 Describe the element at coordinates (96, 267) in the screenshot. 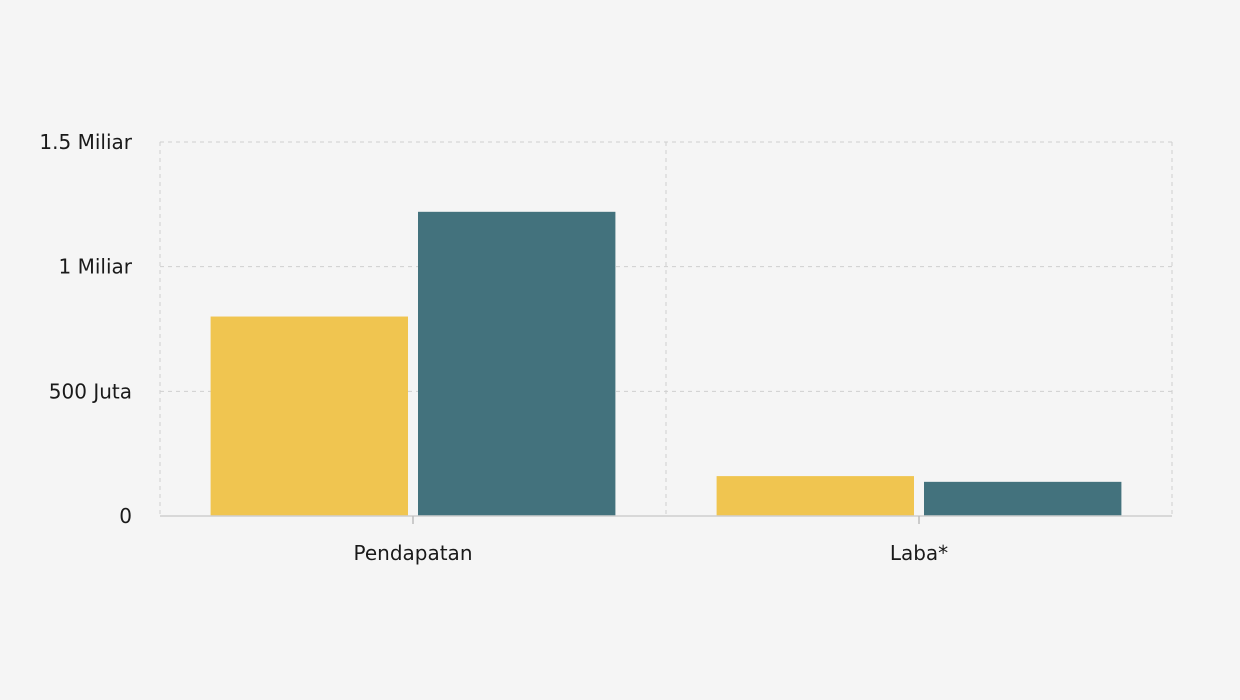

I see `y-tick-label: 1 Miliar` at that location.